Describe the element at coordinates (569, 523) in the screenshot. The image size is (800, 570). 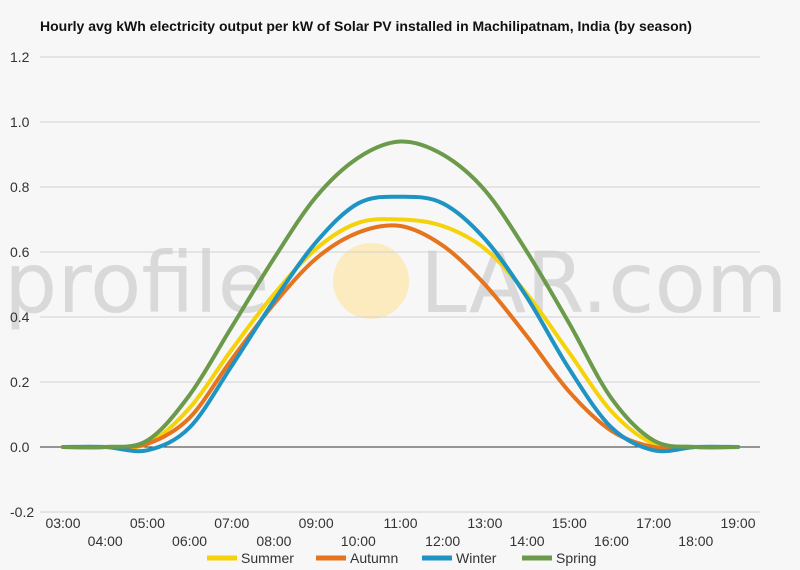
I see `x-tick-label: 15:00` at that location.